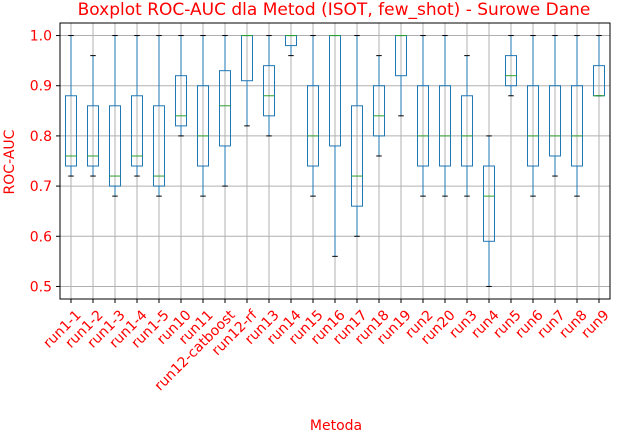 This screenshot has width=629, height=435. I want to click on y-tick-label: 0.6, so click(41, 237).